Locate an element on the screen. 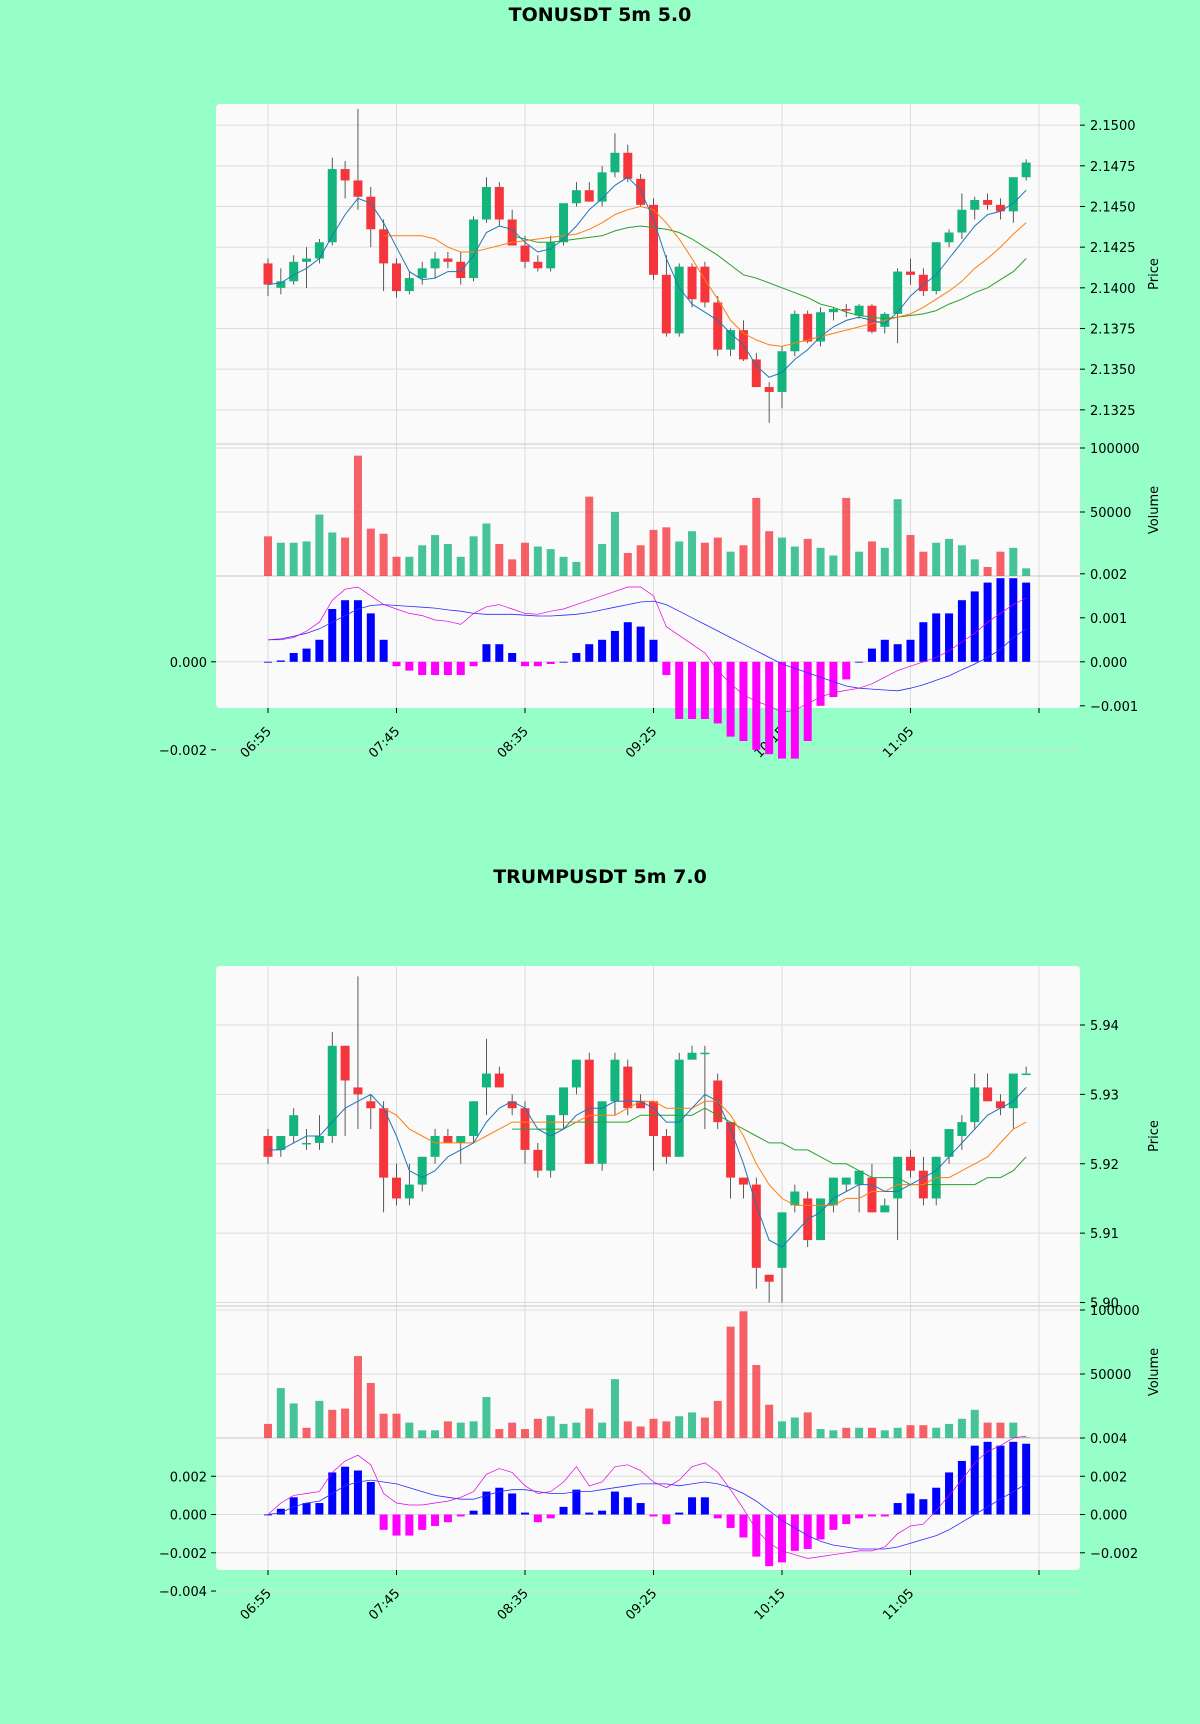  macd-left-tick-label: 0.002 is located at coordinates (188, 1477).